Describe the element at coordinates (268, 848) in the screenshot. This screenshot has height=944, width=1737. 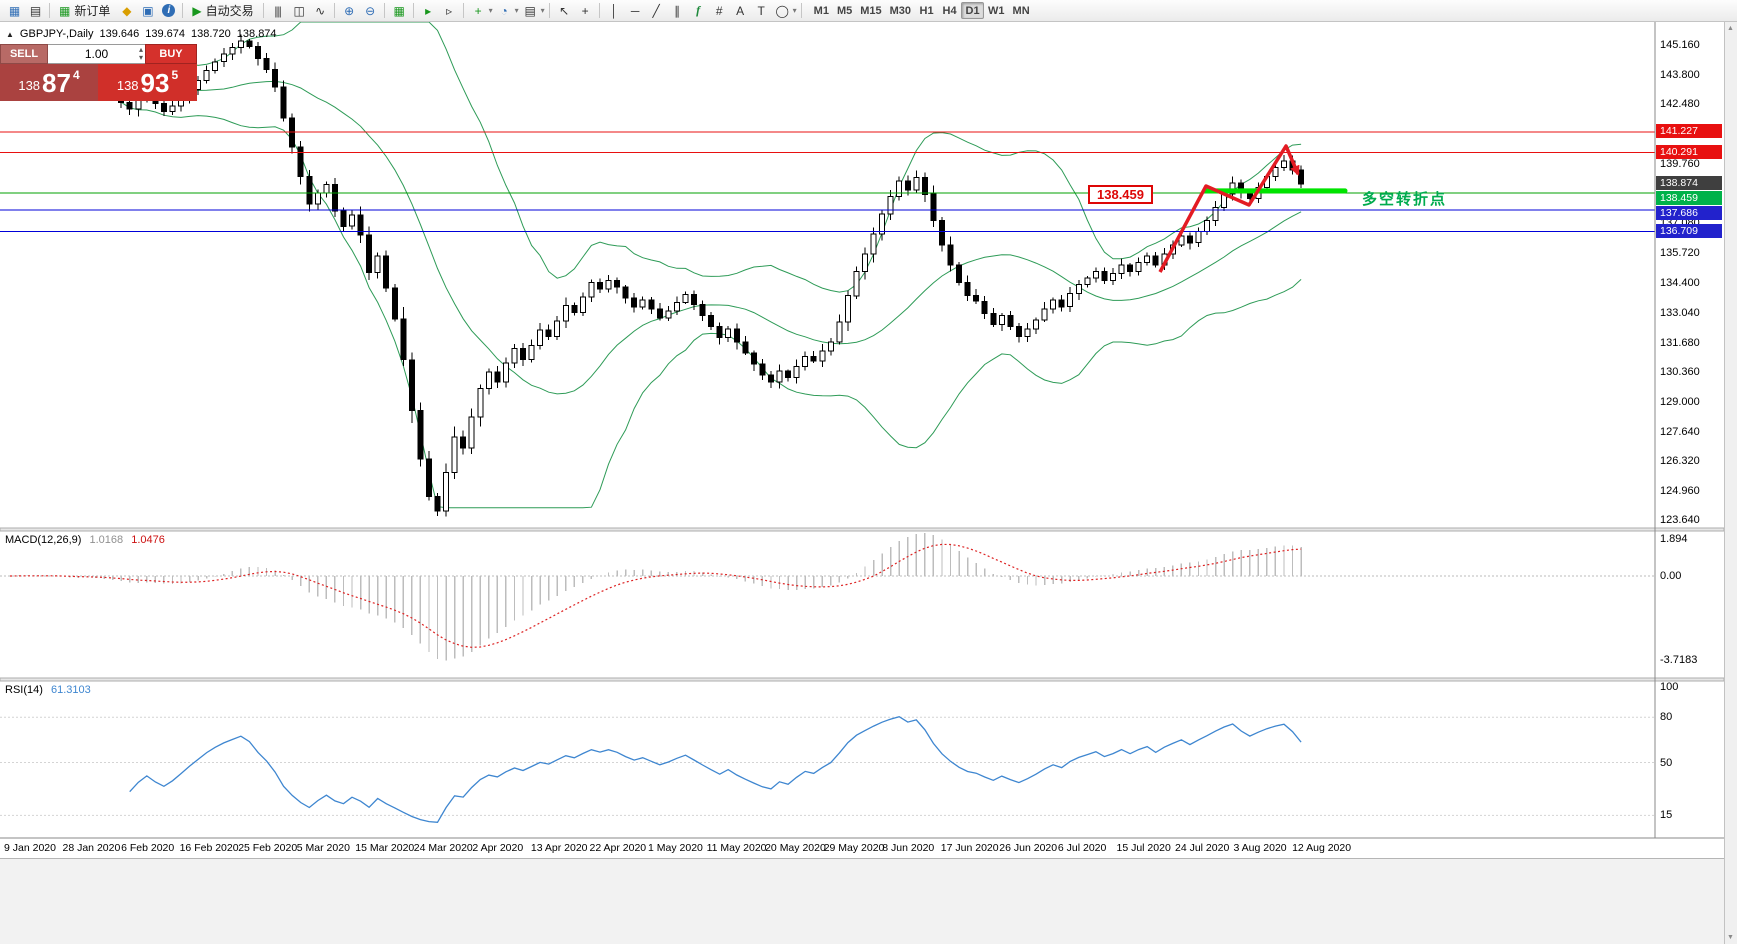
I see `date-label: 25 Feb 2020` at that location.